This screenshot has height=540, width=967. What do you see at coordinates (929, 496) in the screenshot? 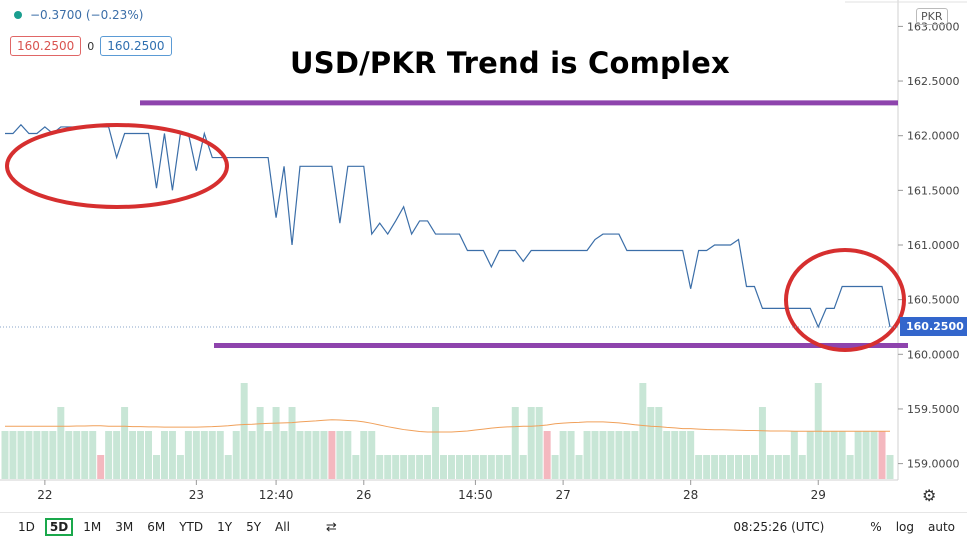
I see `gear-icon: ⚙` at bounding box center [929, 496].